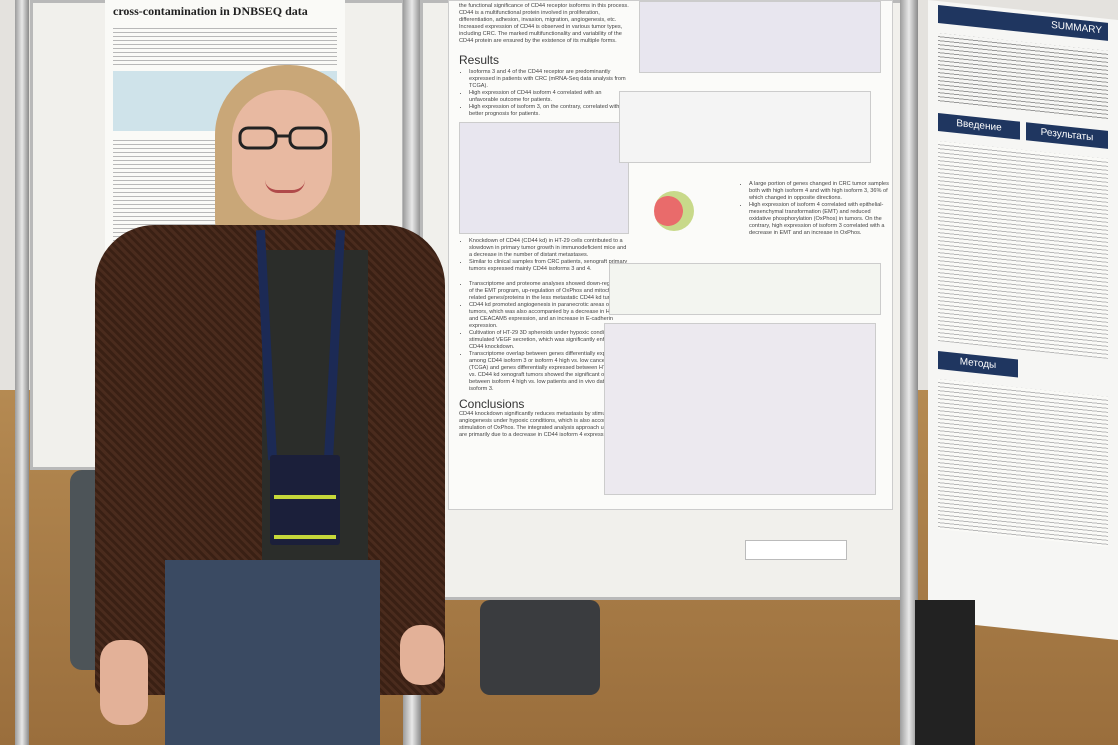  I want to click on conclusions-heading: Conclusions, so click(492, 404).